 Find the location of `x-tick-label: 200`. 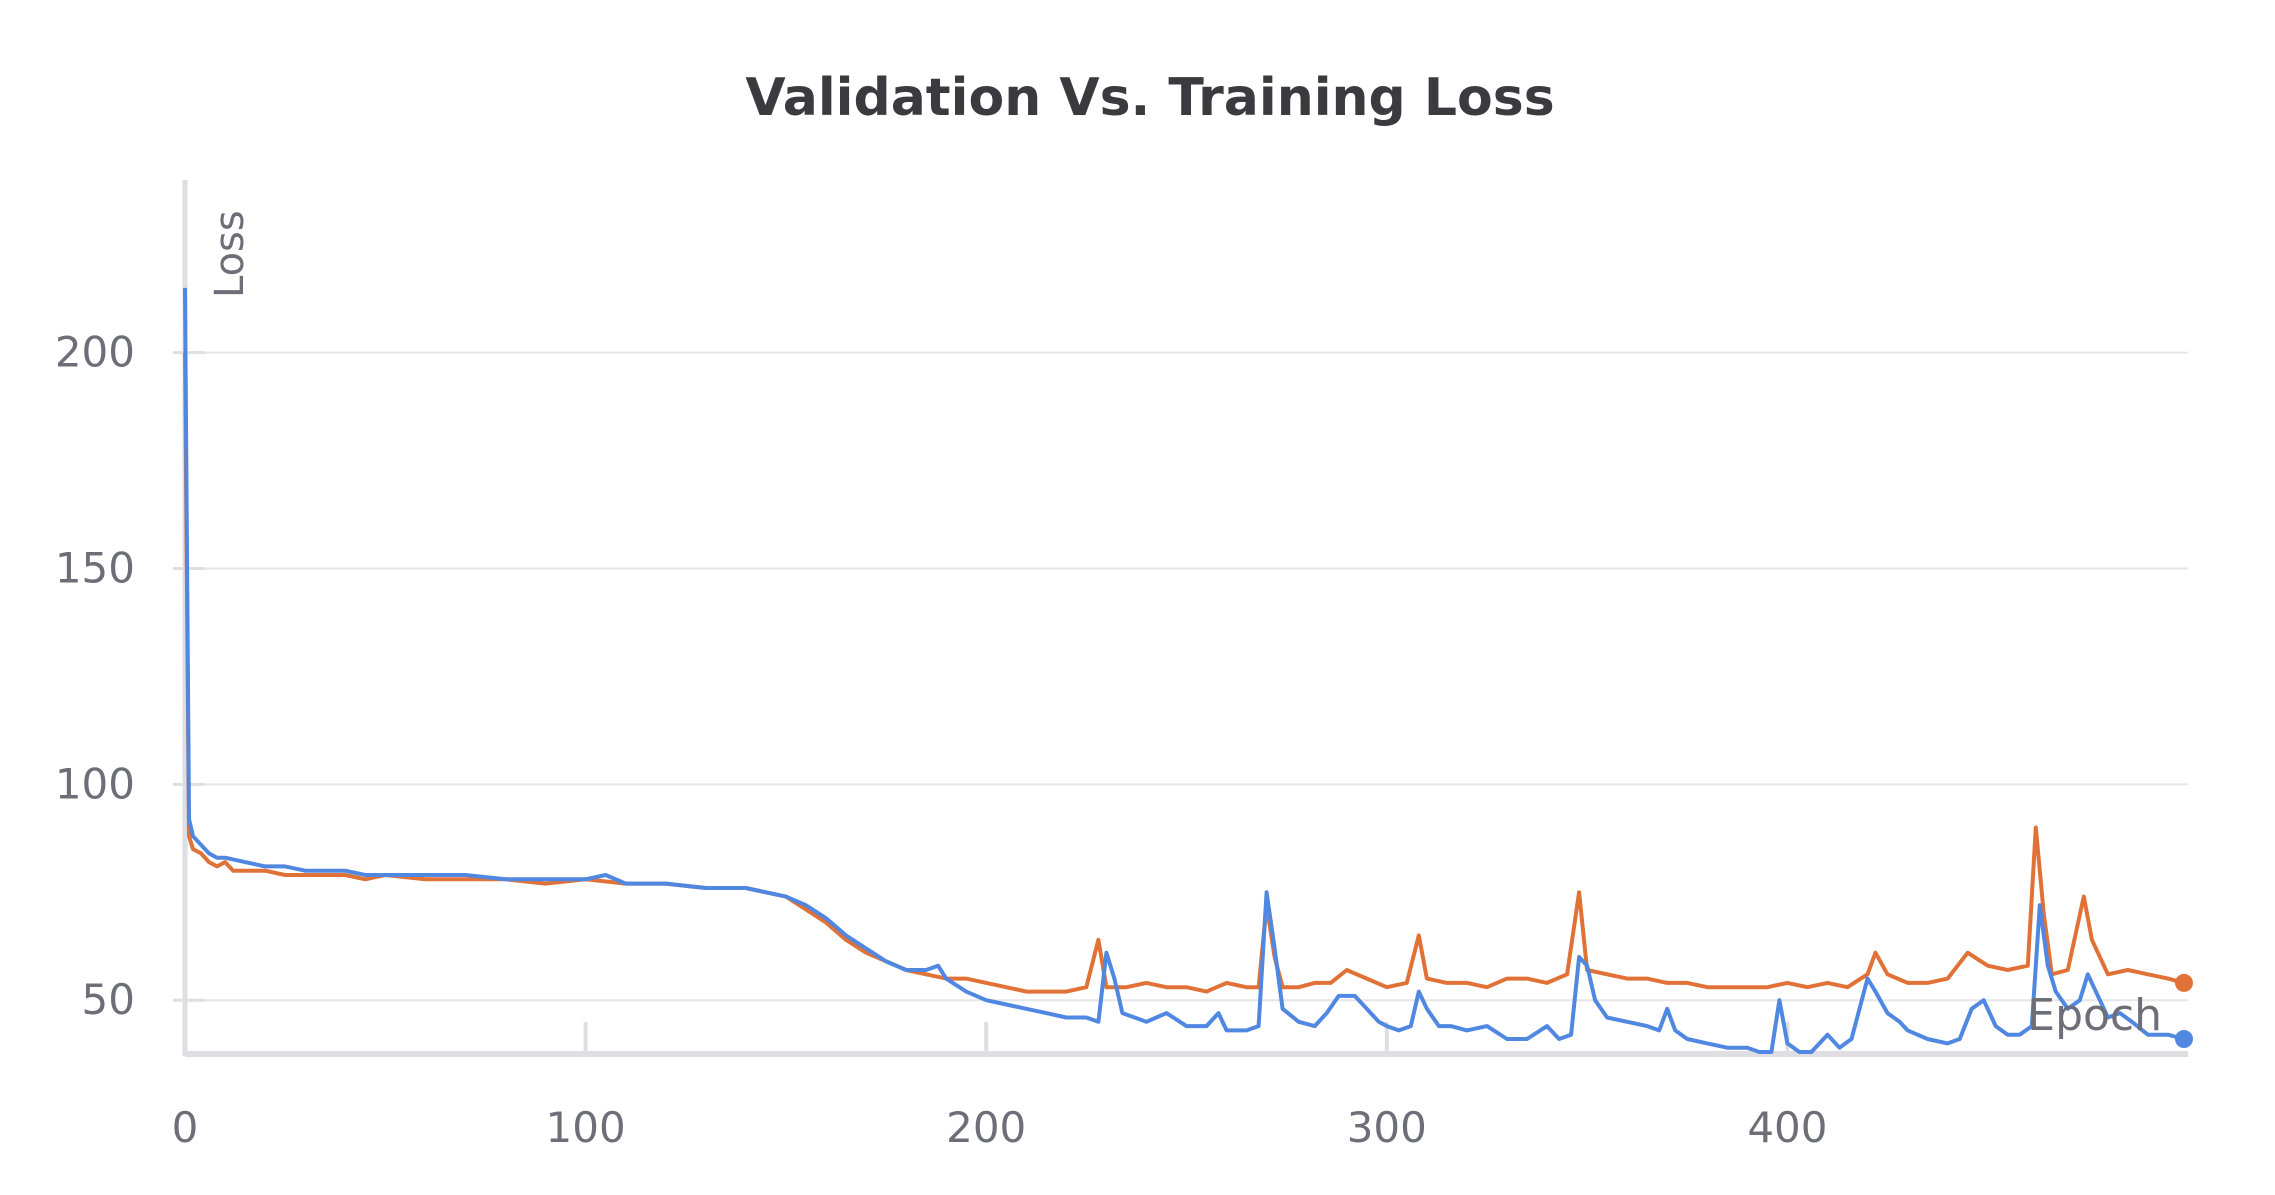

x-tick-label: 200 is located at coordinates (986, 1127).